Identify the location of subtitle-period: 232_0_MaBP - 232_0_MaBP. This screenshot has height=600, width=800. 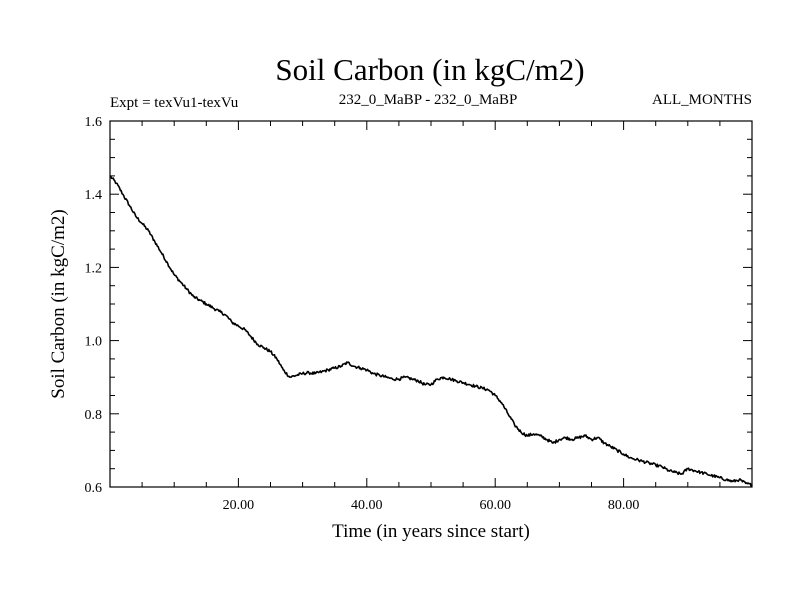
(428, 100).